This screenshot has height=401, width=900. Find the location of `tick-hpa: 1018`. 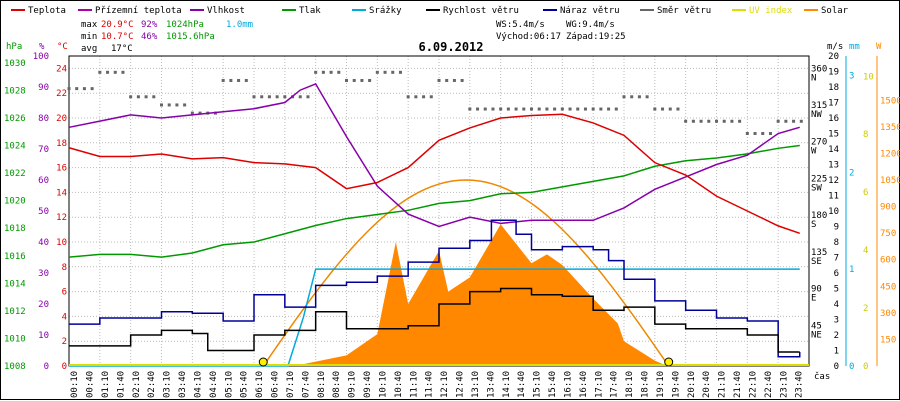

tick-hpa: 1018 is located at coordinates (15, 229).